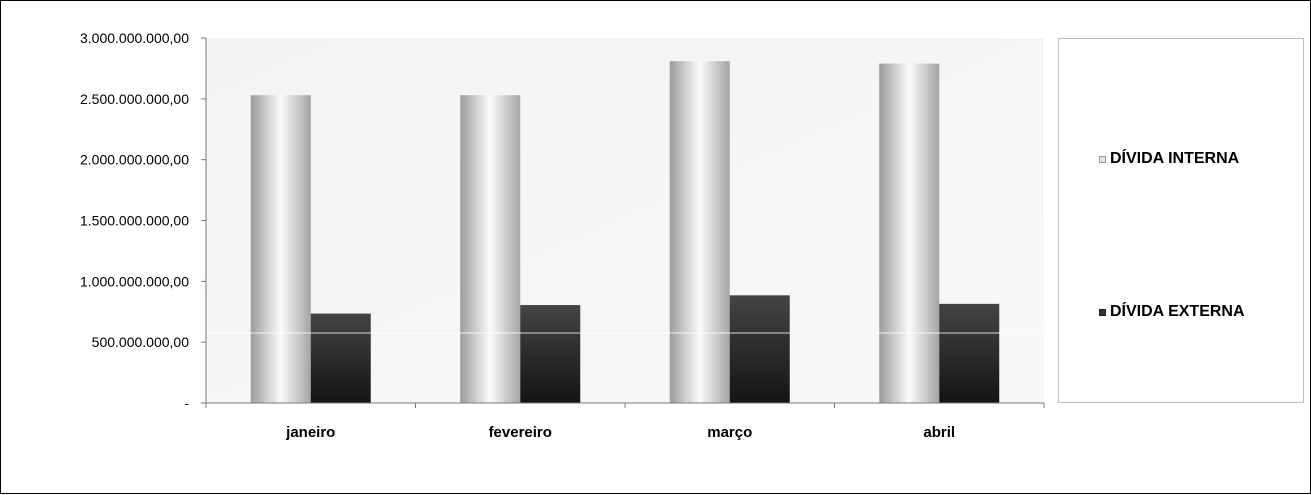  What do you see at coordinates (134, 160) in the screenshot?
I see `y-tick-label: 2.000.000.000,00` at bounding box center [134, 160].